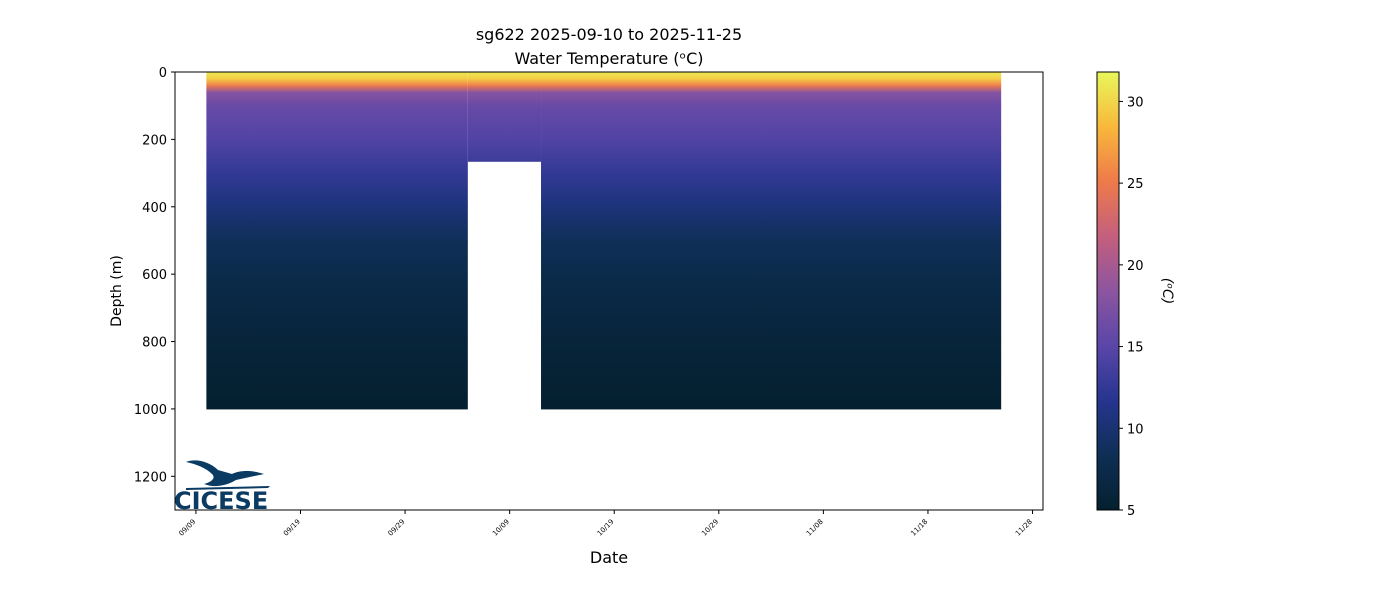  Describe the element at coordinates (228, 488) in the screenshot. I see `logo-line` at that location.